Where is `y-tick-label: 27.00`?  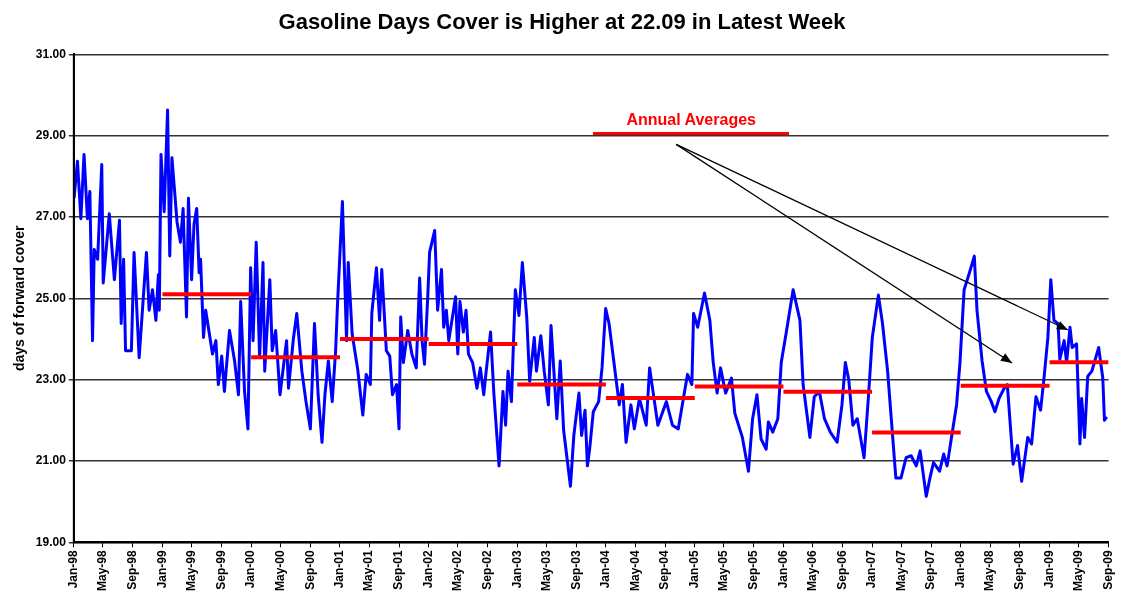
y-tick-label: 27.00 is located at coordinates (51, 216).